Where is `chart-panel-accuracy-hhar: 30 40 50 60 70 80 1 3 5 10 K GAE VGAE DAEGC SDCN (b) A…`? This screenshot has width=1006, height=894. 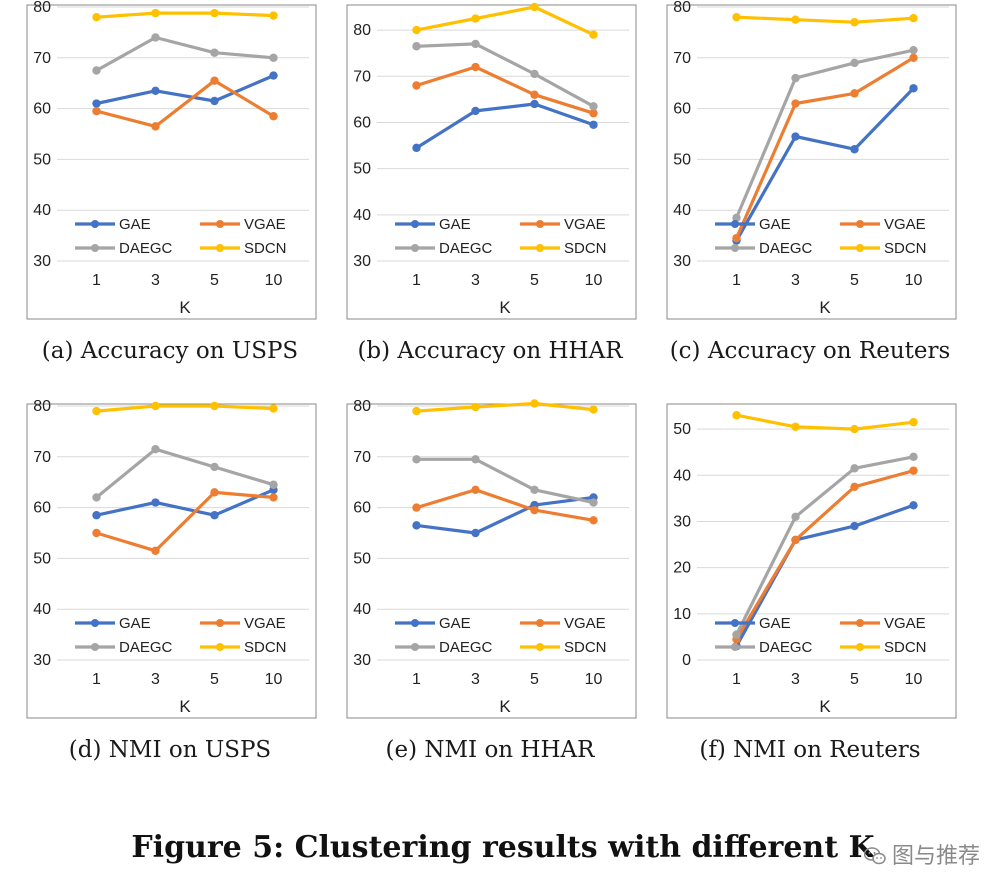 chart-panel-accuracy-hhar: 30 40 50 60 70 80 1 3 5 10 K GAE VGAE DAEGC SDCN (b) A… is located at coordinates (490, 183).